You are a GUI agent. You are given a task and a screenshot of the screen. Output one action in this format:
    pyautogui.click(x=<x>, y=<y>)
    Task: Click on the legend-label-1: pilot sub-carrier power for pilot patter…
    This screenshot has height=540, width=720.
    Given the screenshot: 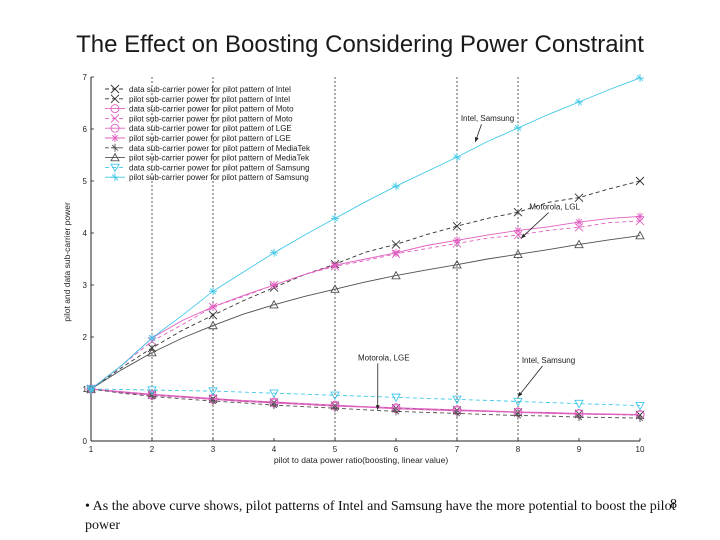 What is the action you would take?
    pyautogui.click(x=209, y=99)
    